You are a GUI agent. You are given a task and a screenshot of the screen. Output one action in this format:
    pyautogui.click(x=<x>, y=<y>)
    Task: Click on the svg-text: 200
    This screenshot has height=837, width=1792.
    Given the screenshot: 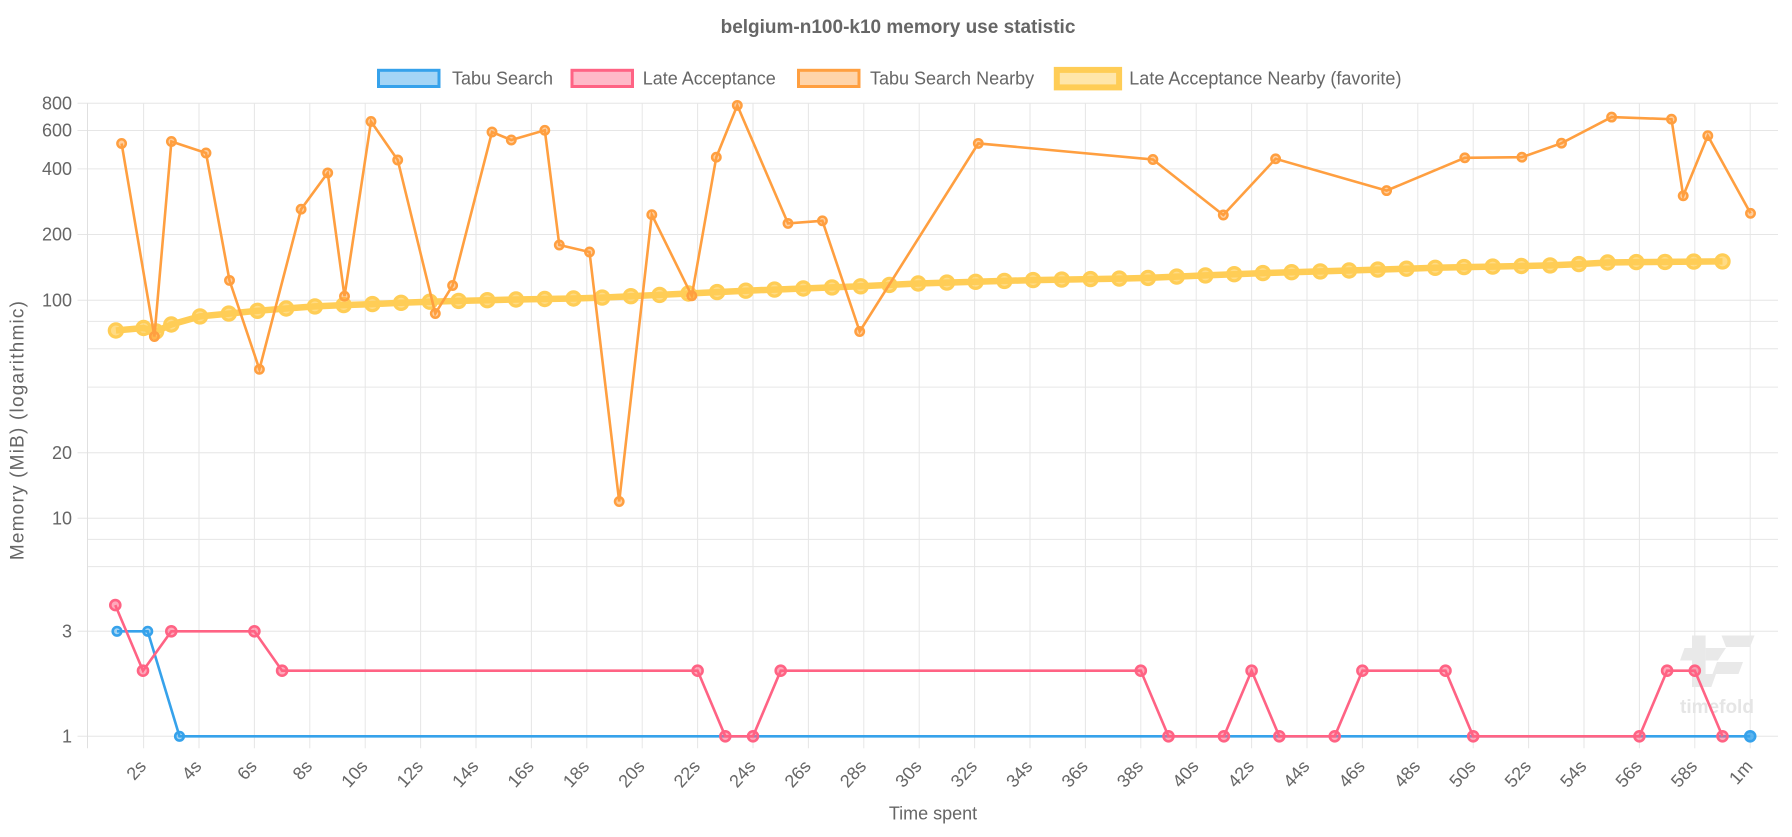 What is the action you would take?
    pyautogui.click(x=57, y=235)
    